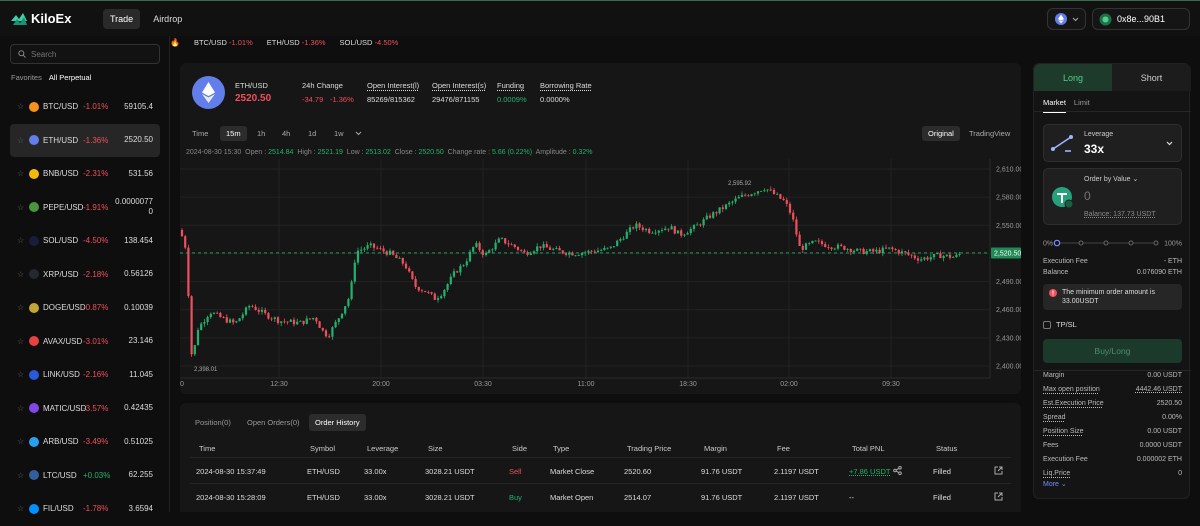 Image resolution: width=1200 pixels, height=526 pixels. Describe the element at coordinates (122, 18) in the screenshot. I see `nav-tab-trade: Trade` at that location.